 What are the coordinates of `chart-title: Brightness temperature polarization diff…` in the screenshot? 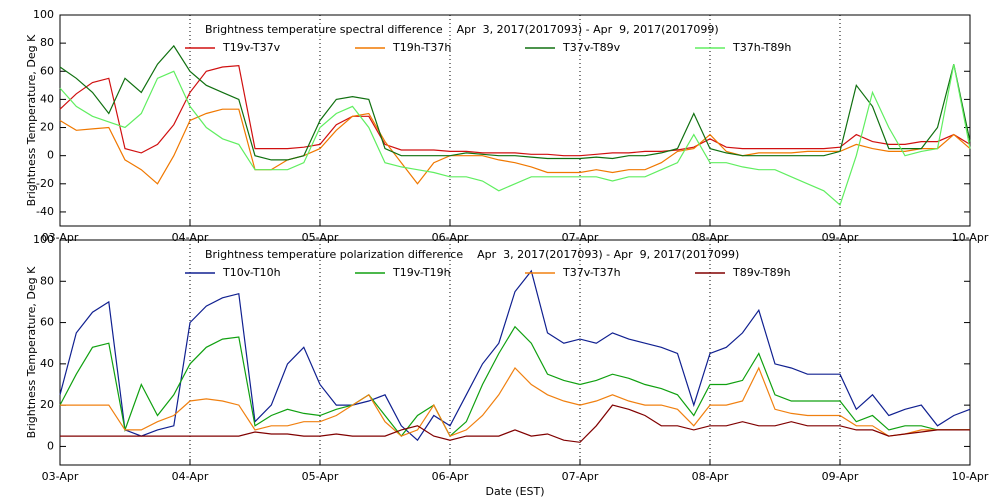 It's located at (472, 254).